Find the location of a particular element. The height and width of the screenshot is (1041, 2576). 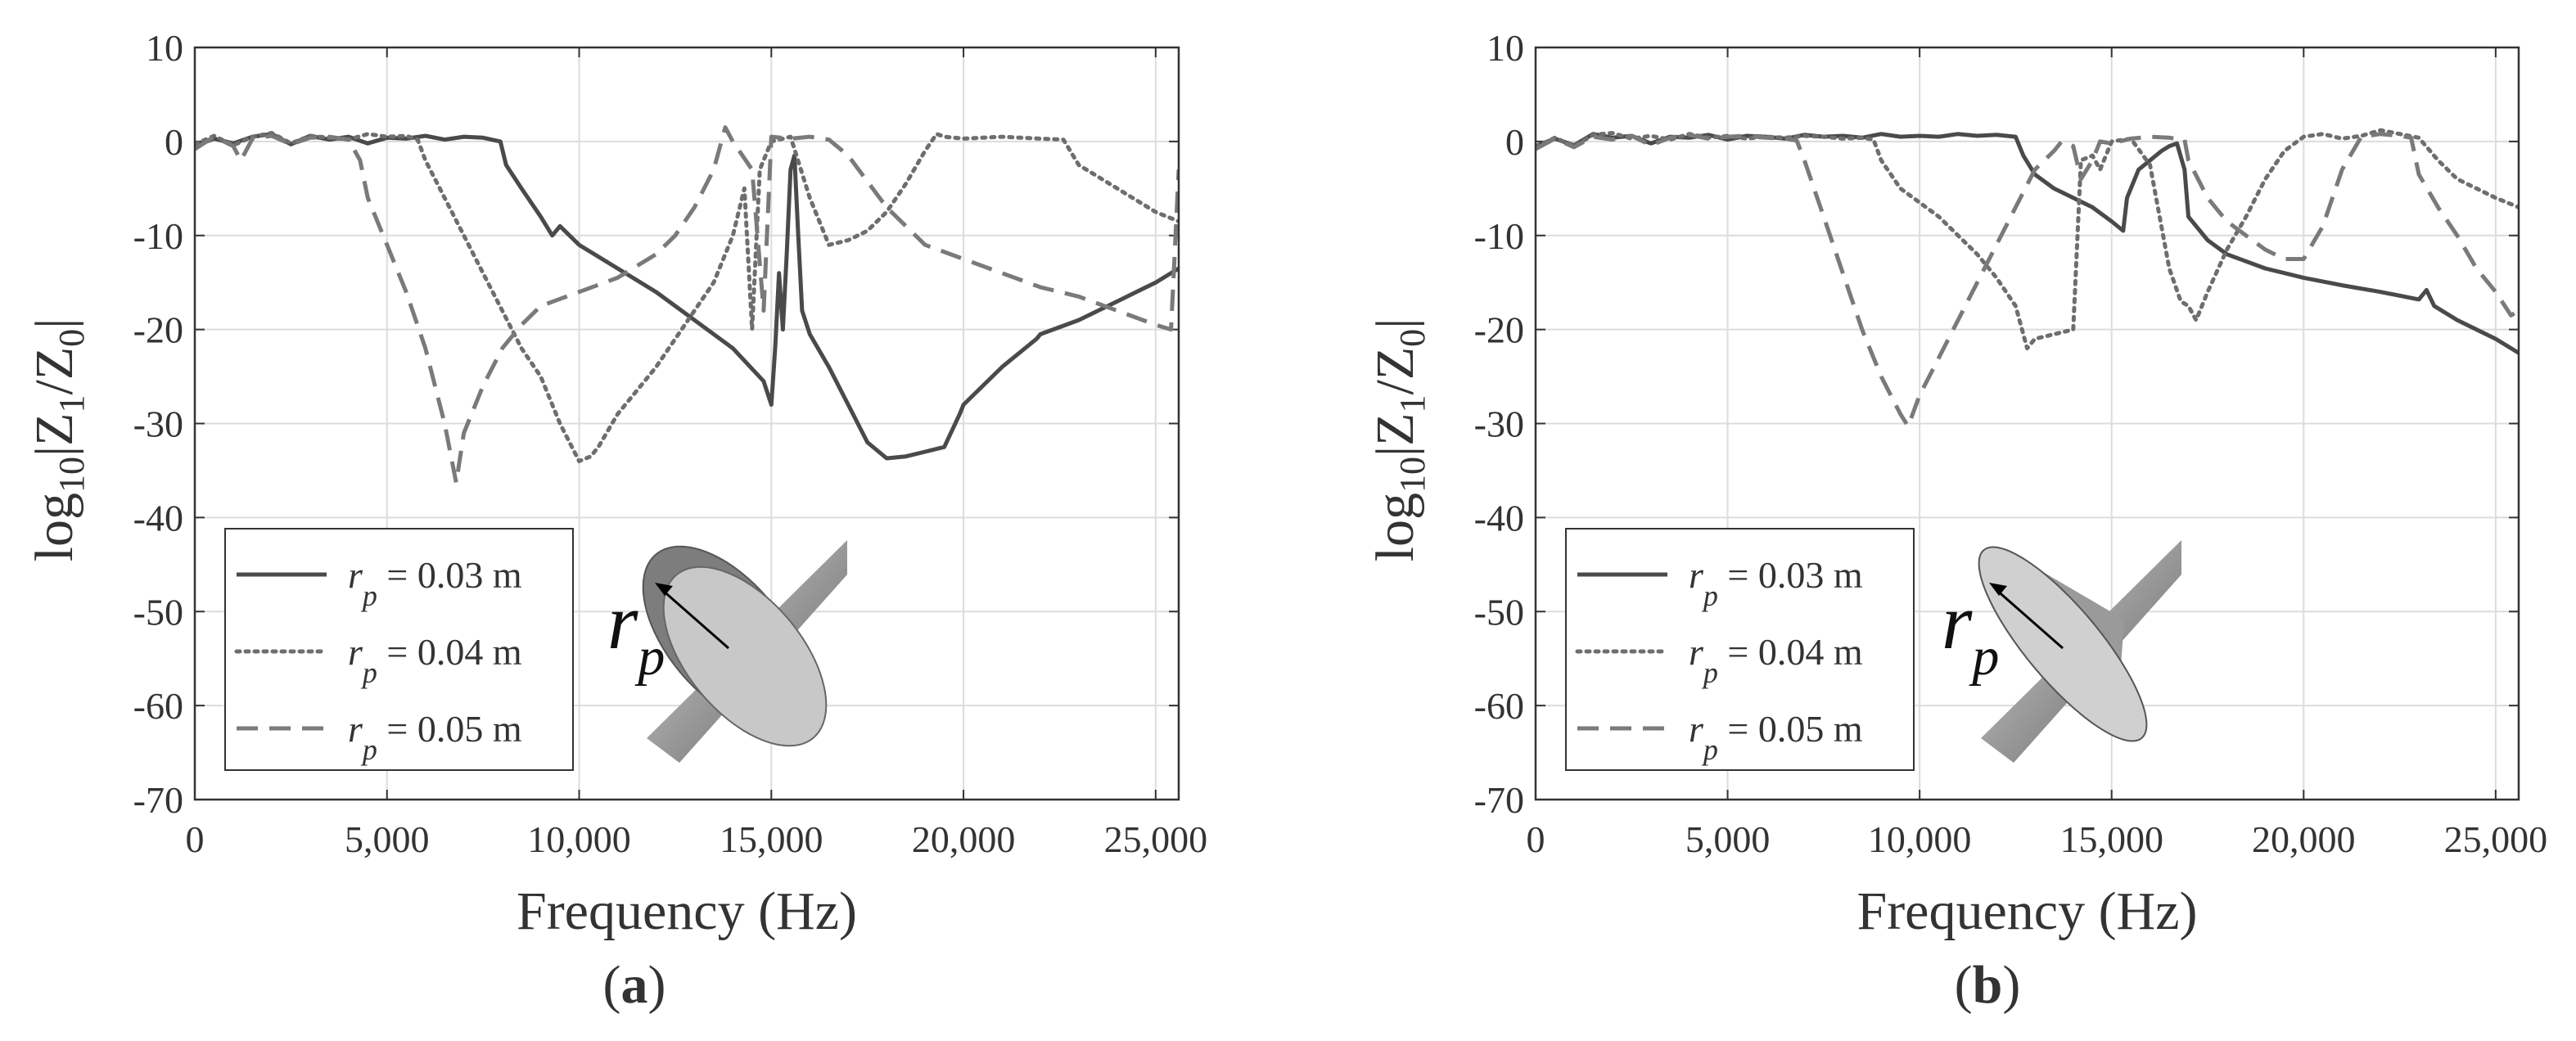

panel-caption: (a) is located at coordinates (634, 985).